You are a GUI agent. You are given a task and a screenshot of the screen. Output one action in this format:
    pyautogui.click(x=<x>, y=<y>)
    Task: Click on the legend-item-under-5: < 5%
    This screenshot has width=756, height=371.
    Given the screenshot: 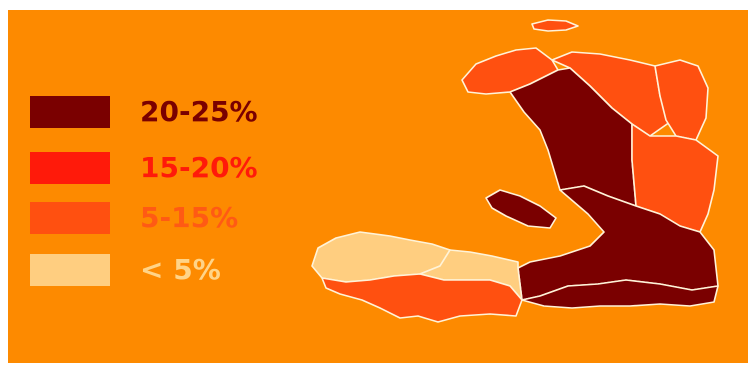 What is the action you would take?
    pyautogui.click(x=160, y=269)
    